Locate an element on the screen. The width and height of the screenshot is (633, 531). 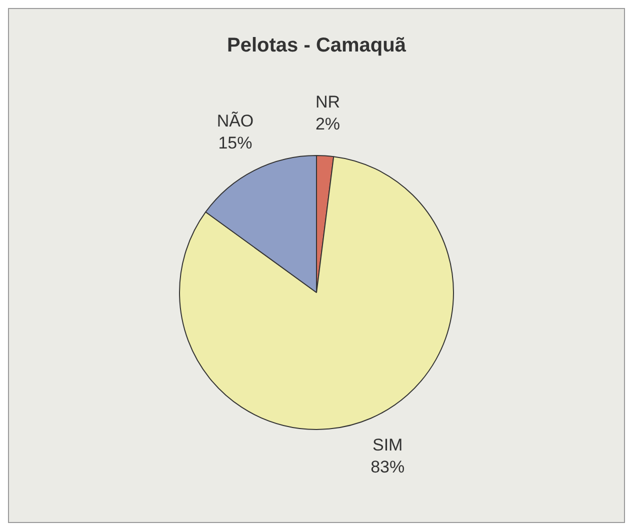
data-label: 2% is located at coordinates (327, 124).